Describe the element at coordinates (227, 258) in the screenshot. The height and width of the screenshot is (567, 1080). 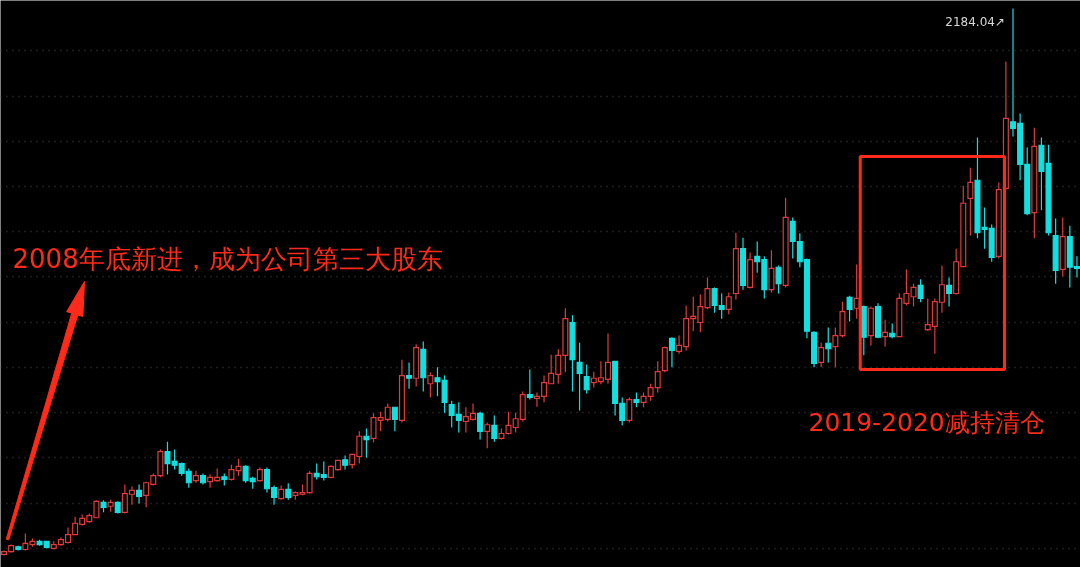
I see `annotation: 2008年底新进，成为公司第三大股东` at that location.